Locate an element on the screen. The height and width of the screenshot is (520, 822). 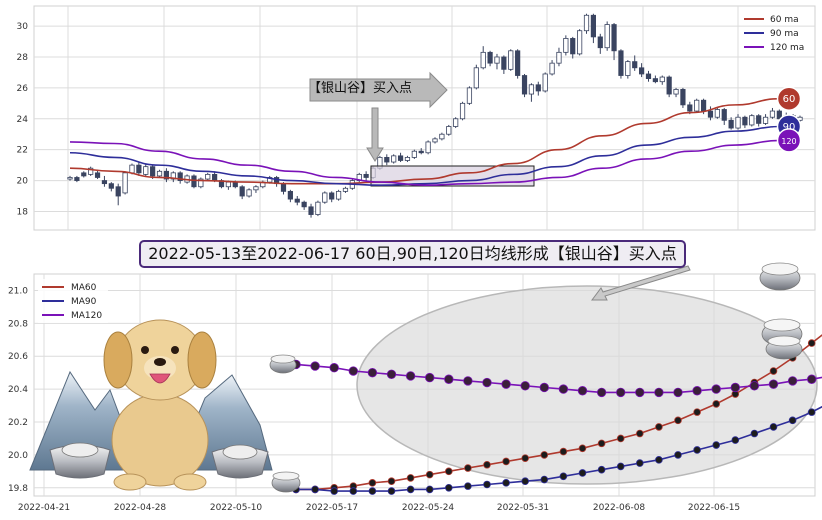
ma-badge-circle is located at coordinates (789, 140).